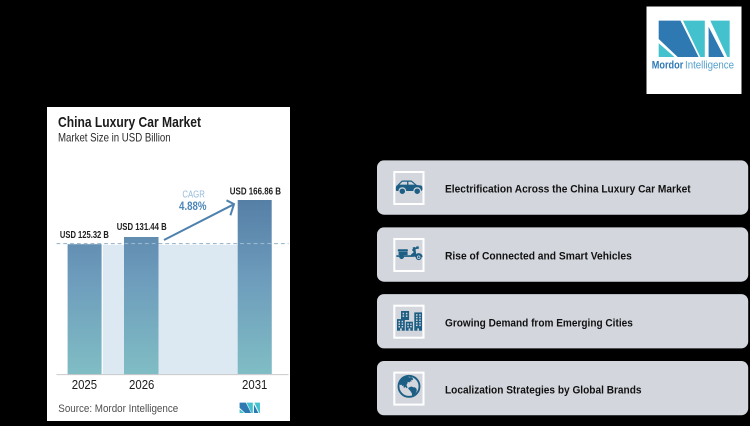  Describe the element at coordinates (84, 384) in the screenshot. I see `svg-text: 2025` at that location.